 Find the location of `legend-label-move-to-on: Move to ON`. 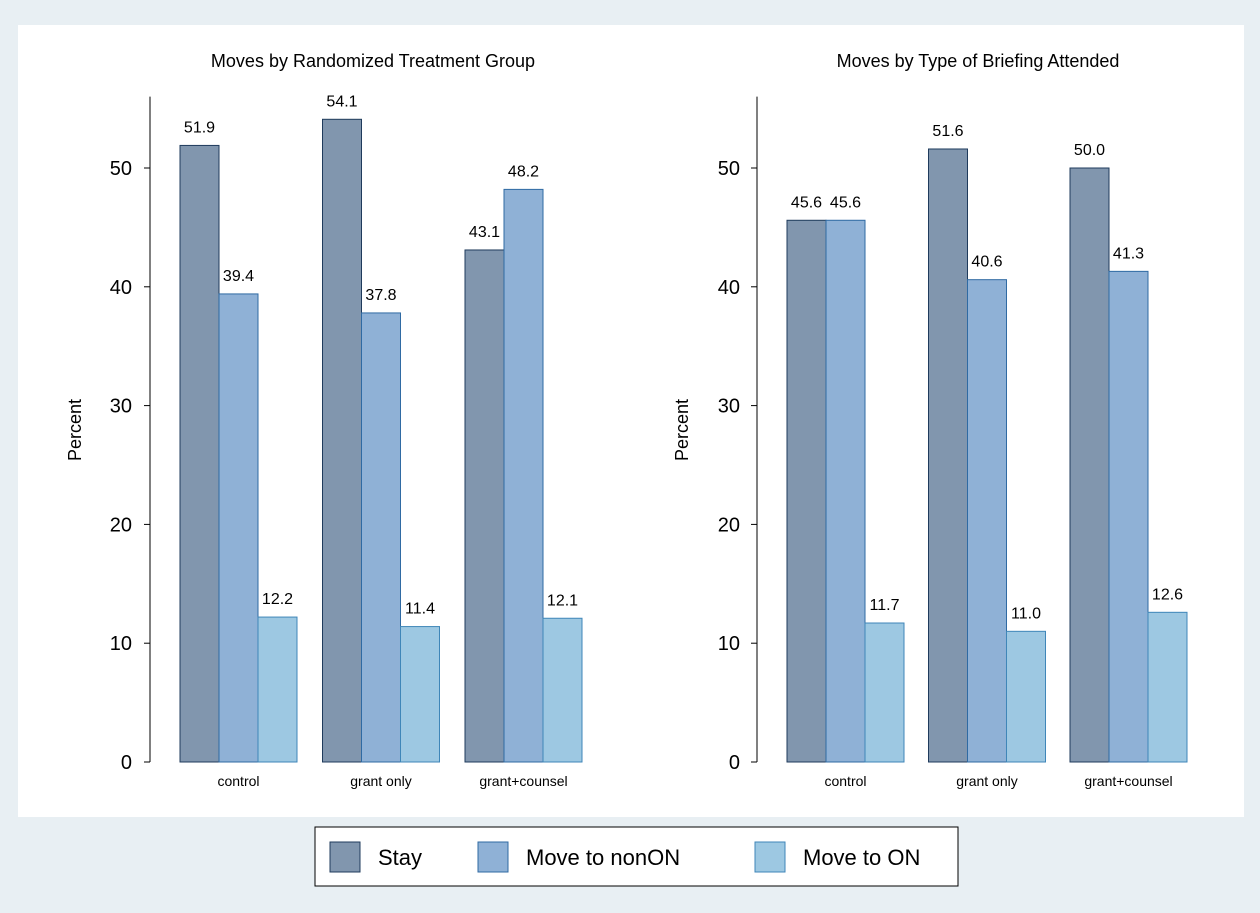

legend-label-move-to-on: Move to ON is located at coordinates (861, 857).